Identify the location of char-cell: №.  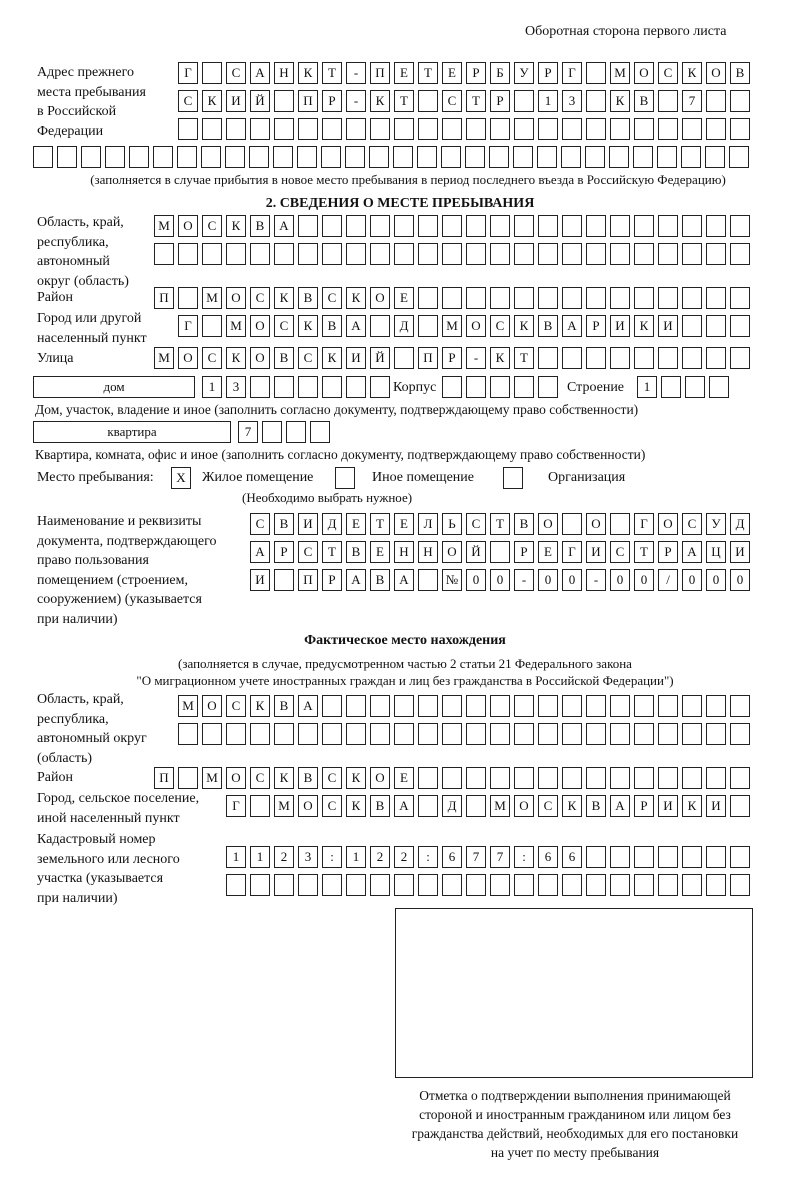
(452, 580).